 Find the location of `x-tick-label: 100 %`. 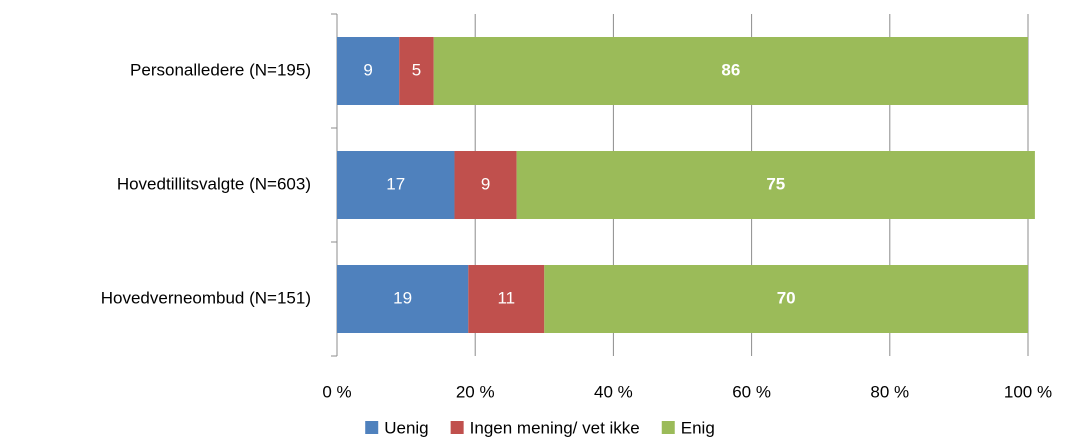

x-tick-label: 100 % is located at coordinates (1028, 391).